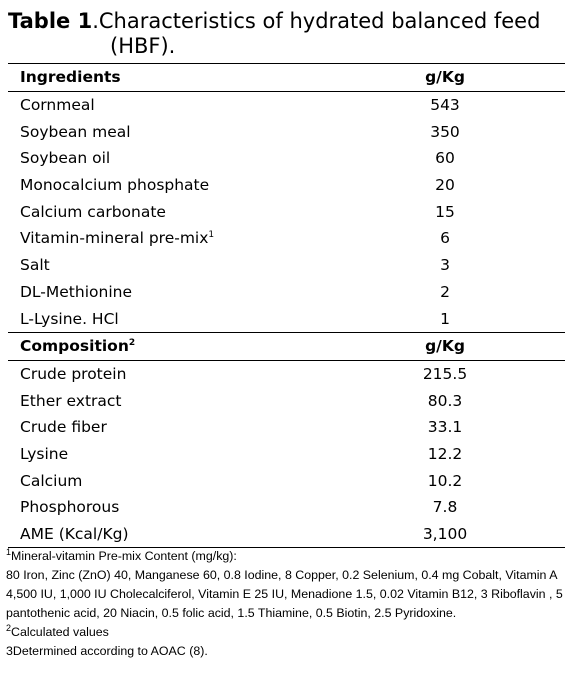  I want to click on table-row: Ether extract 80.3, so click(286, 400).